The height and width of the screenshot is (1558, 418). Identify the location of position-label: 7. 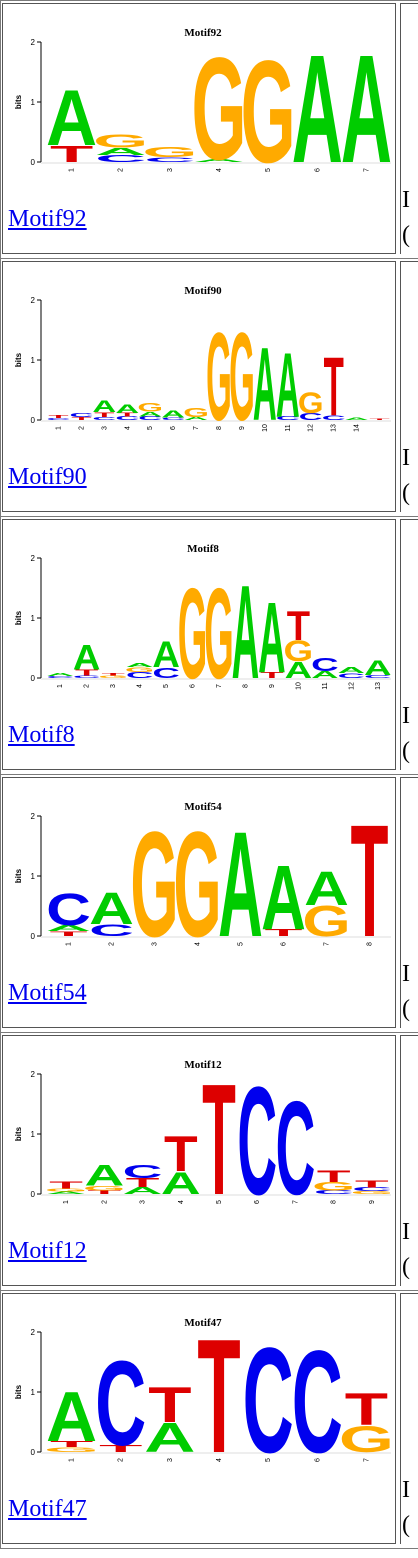
(295, 1202).